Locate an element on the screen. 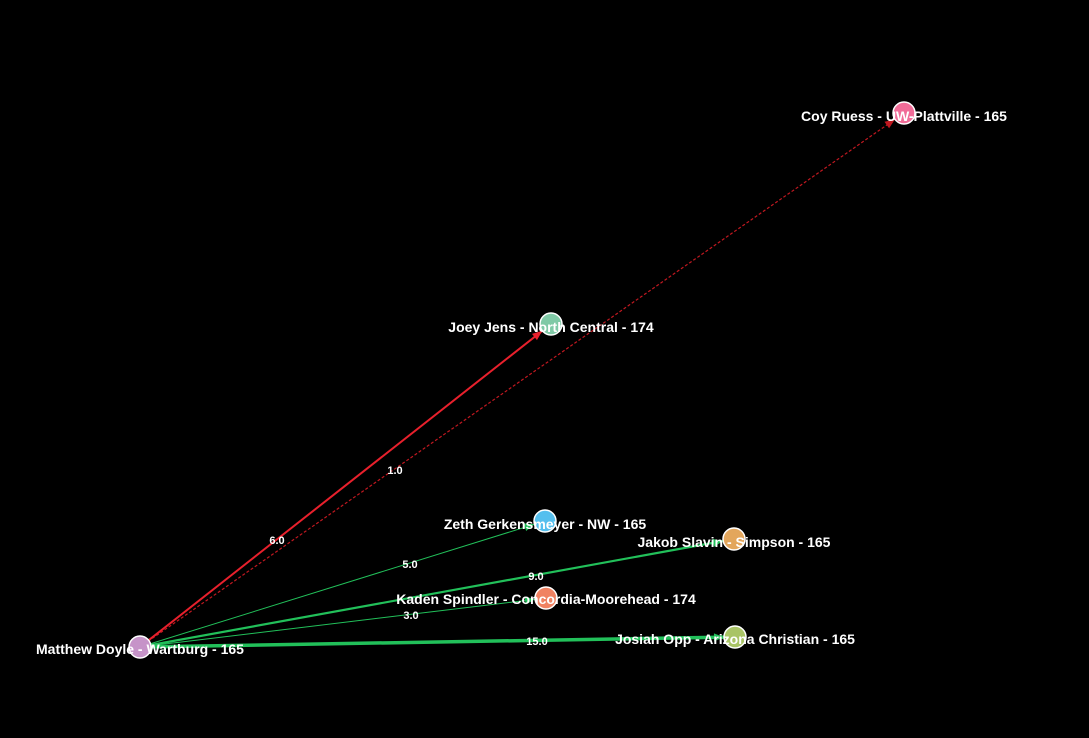 The height and width of the screenshot is (738, 1089). edge-doyle-spindler is located at coordinates (343, 622).